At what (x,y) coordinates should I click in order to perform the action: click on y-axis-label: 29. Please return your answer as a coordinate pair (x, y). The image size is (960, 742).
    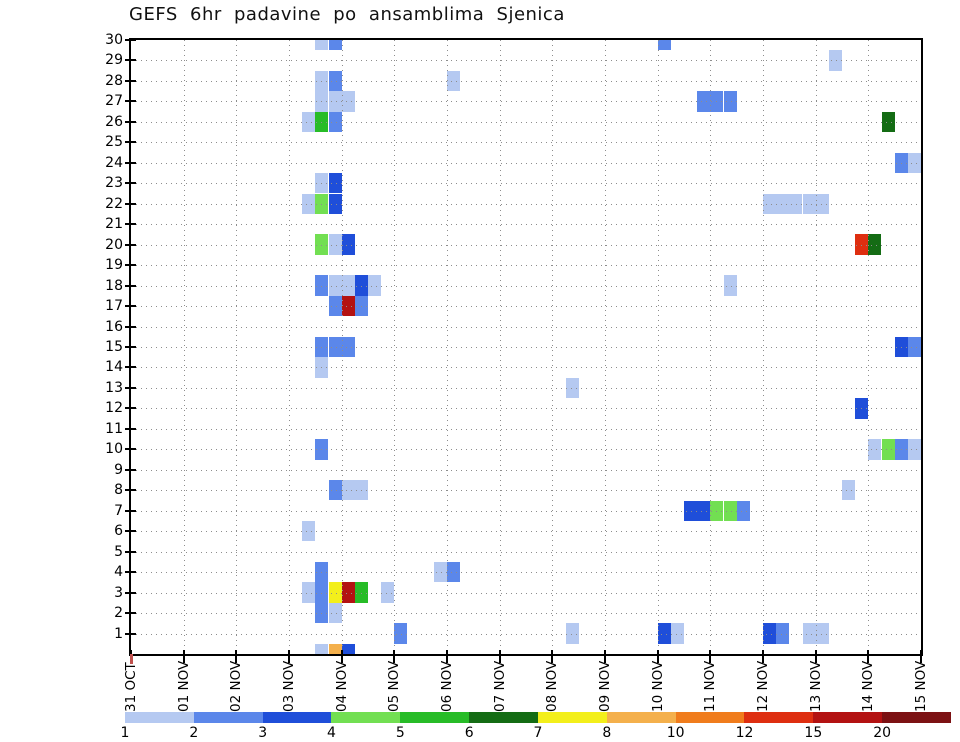
    Looking at the image, I should click on (114, 60).